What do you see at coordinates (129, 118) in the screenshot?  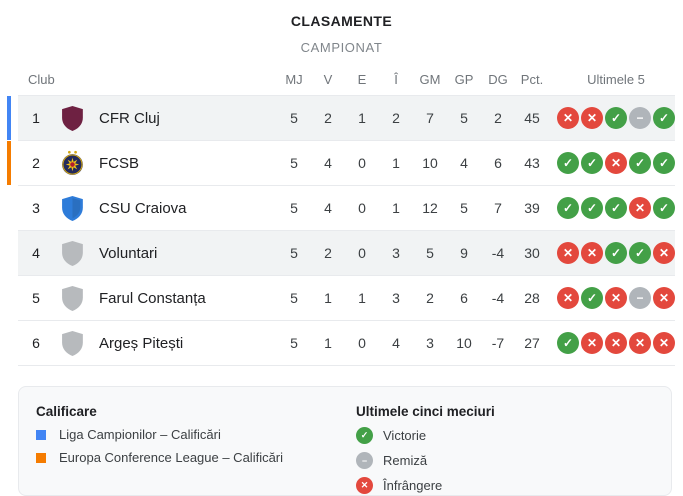 I see `team-name: CFR Cluj` at bounding box center [129, 118].